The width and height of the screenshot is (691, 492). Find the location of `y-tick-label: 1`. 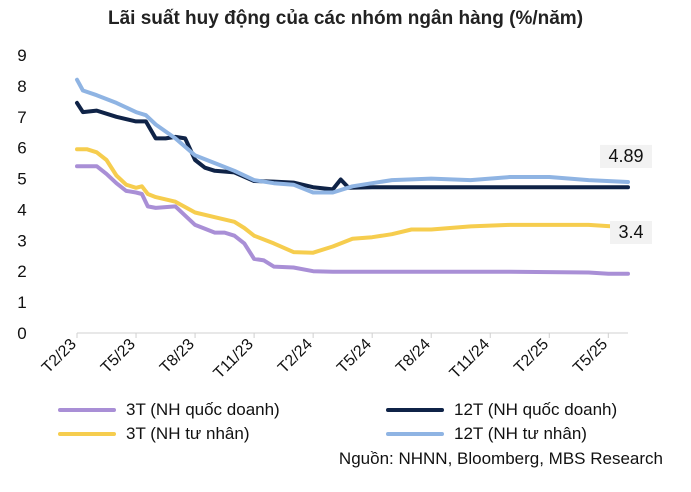

y-tick-label: 1 is located at coordinates (21, 302).